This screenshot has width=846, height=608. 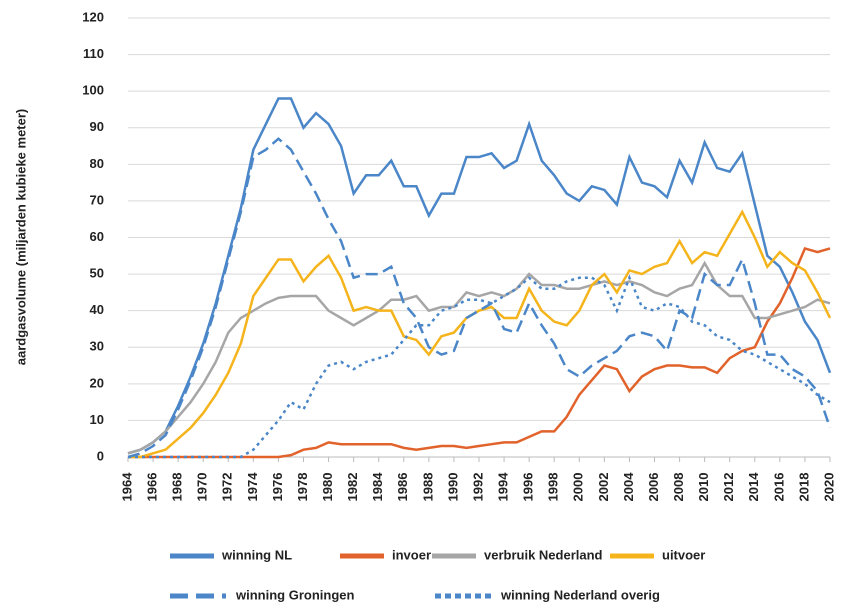 I want to click on legend-label: winning Groningen, so click(x=294, y=594).